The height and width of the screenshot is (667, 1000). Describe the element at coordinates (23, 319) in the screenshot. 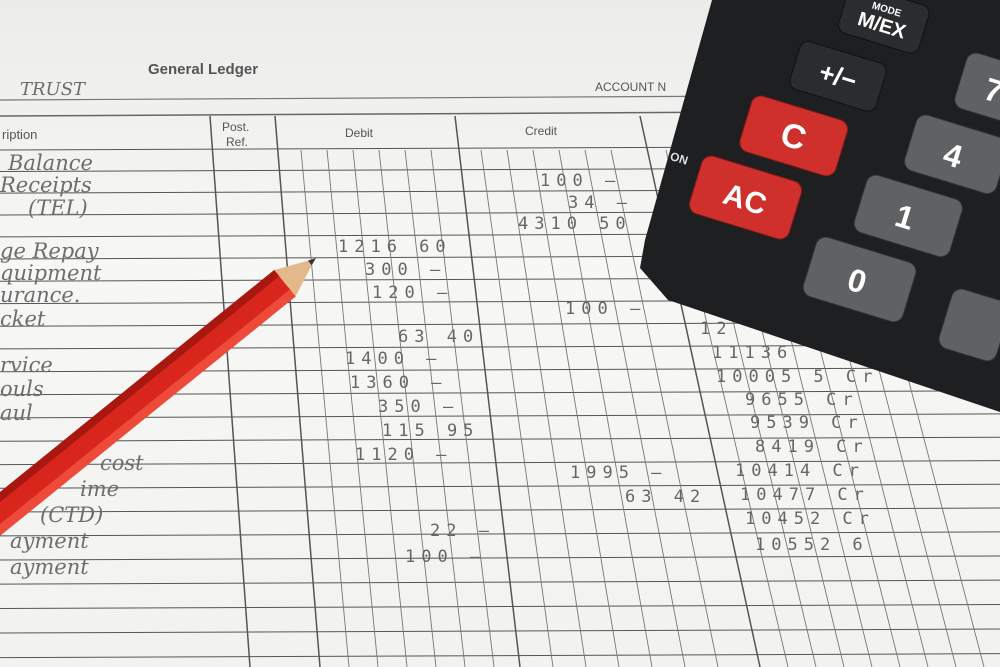

I see `description-entry: cket` at that location.